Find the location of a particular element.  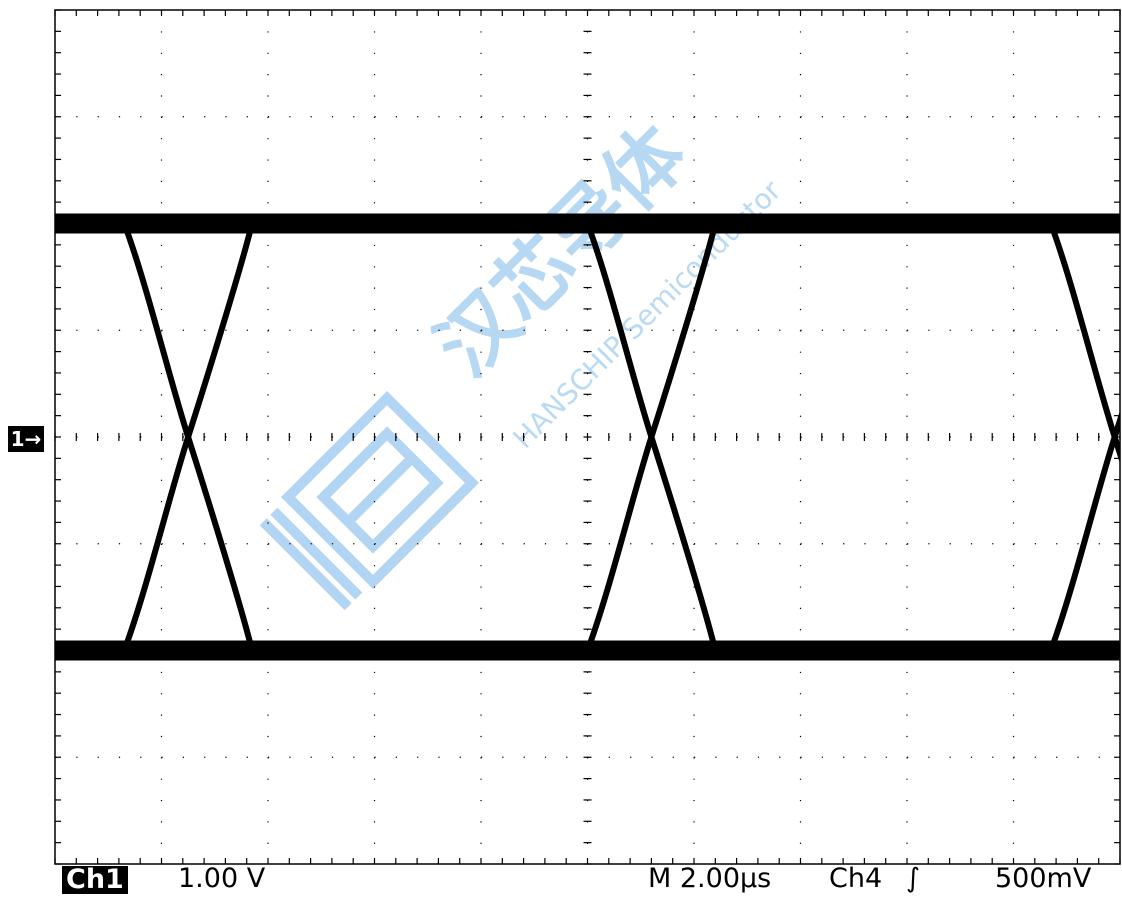

trigger-level: 500mV is located at coordinates (1043, 878).